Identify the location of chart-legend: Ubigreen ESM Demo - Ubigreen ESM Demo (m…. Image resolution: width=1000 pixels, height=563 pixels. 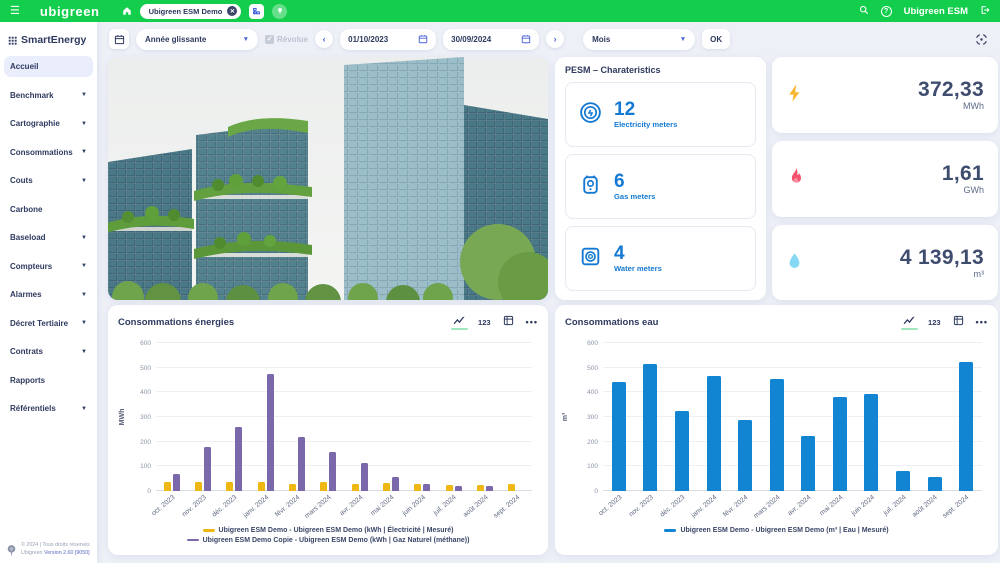
(776, 530).